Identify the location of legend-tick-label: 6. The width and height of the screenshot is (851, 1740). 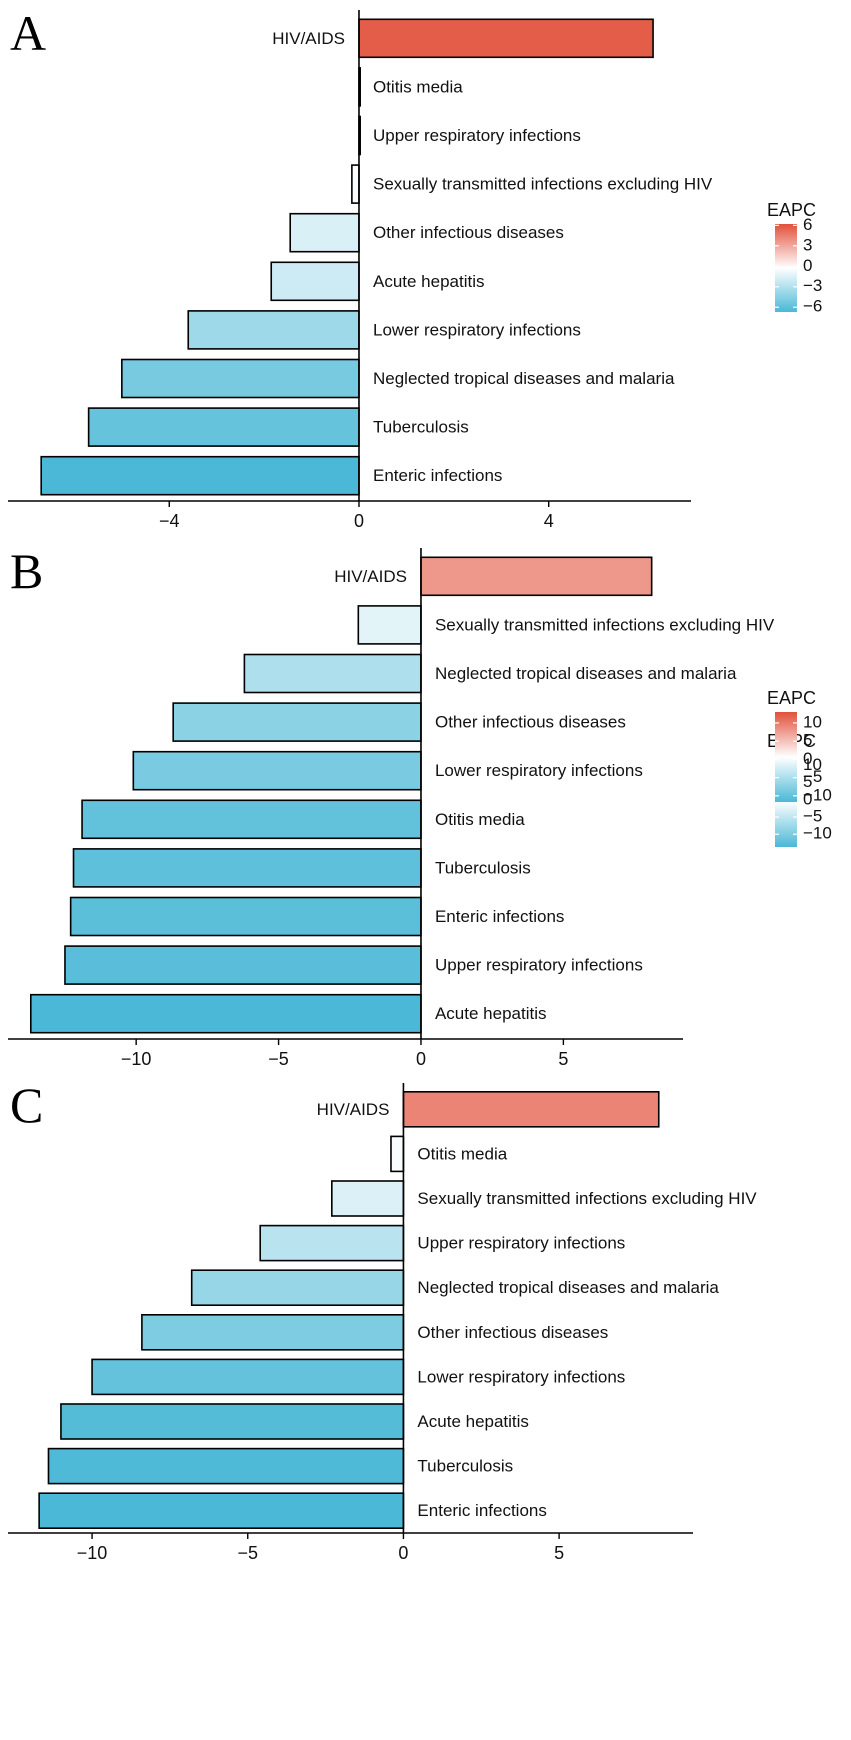
(807, 224).